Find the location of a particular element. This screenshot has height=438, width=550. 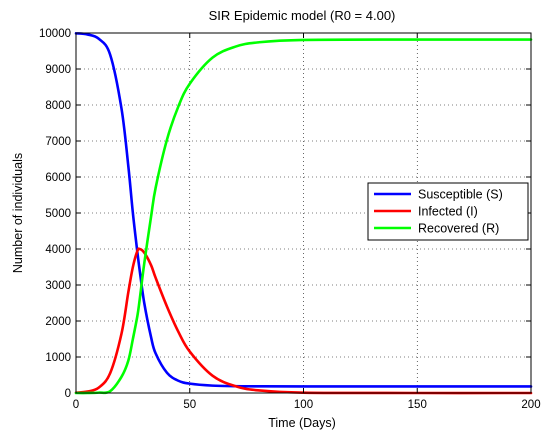

legend-entry-label: Recovered (R) is located at coordinates (458, 229).